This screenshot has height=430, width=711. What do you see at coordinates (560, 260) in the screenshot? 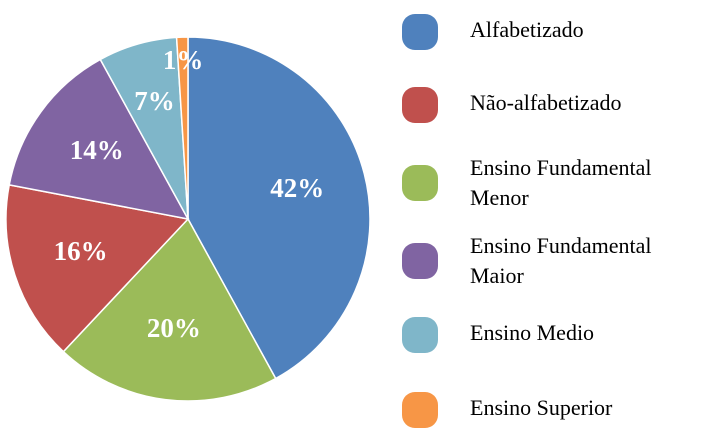
I see `legend-label: Ensino Fundamental Maior` at bounding box center [560, 260].